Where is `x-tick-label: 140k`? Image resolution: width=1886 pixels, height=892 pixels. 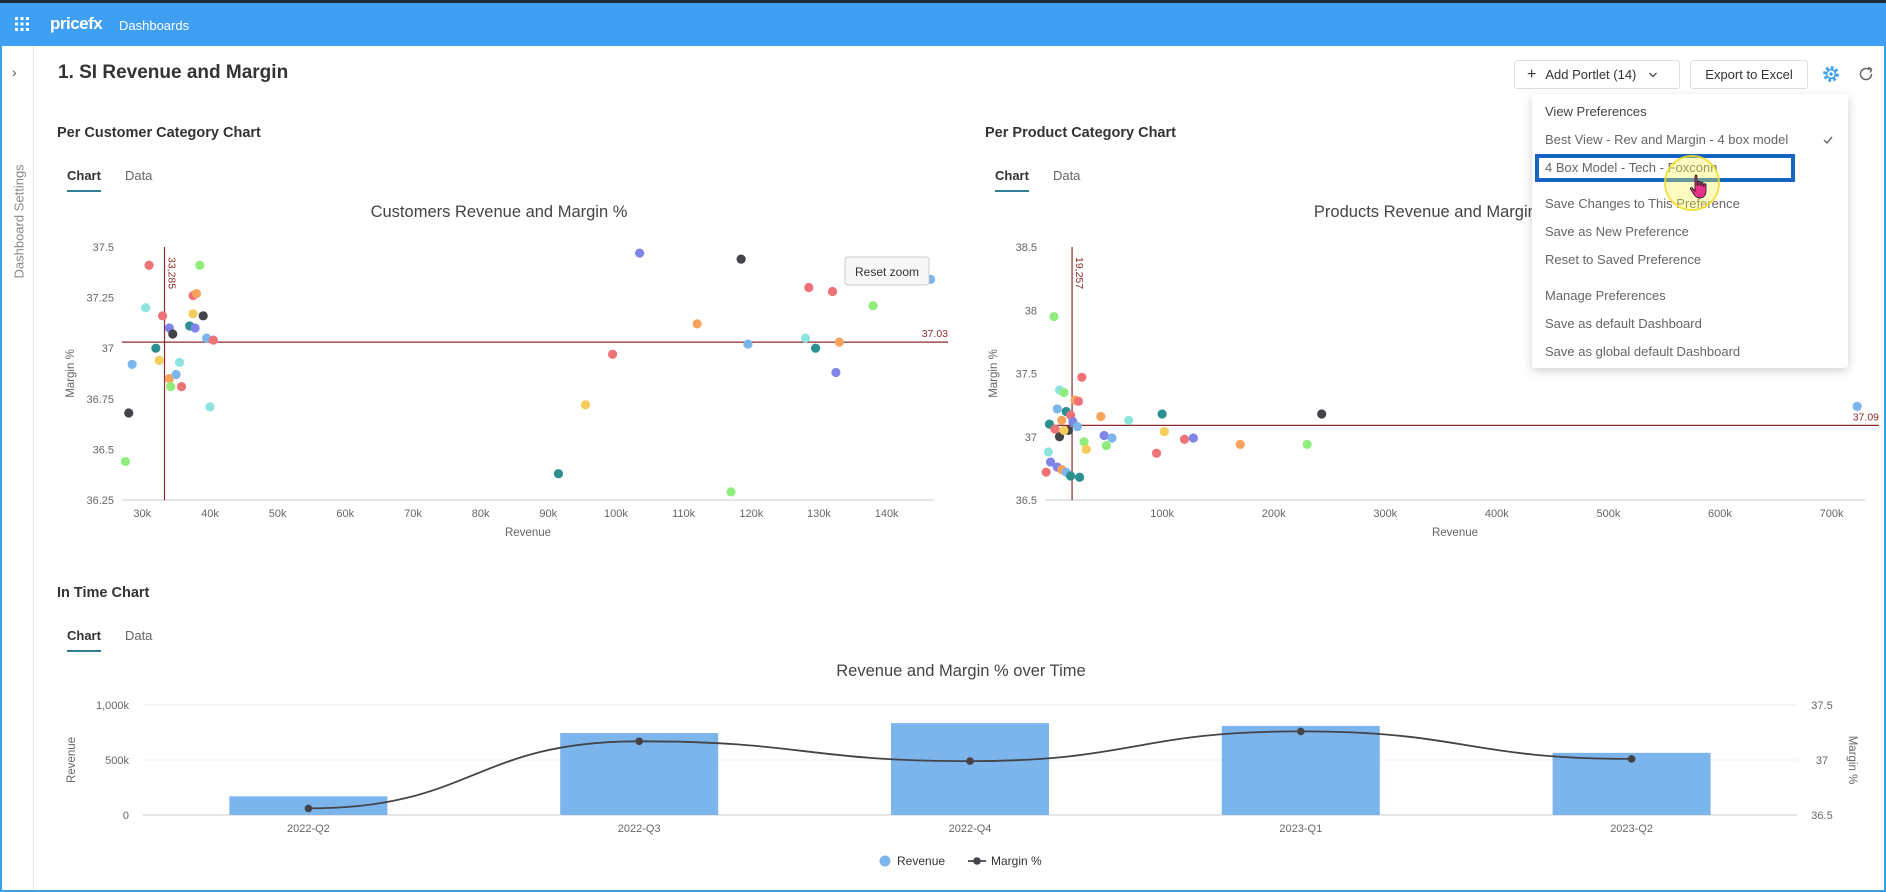
x-tick-label: 140k is located at coordinates (887, 514).